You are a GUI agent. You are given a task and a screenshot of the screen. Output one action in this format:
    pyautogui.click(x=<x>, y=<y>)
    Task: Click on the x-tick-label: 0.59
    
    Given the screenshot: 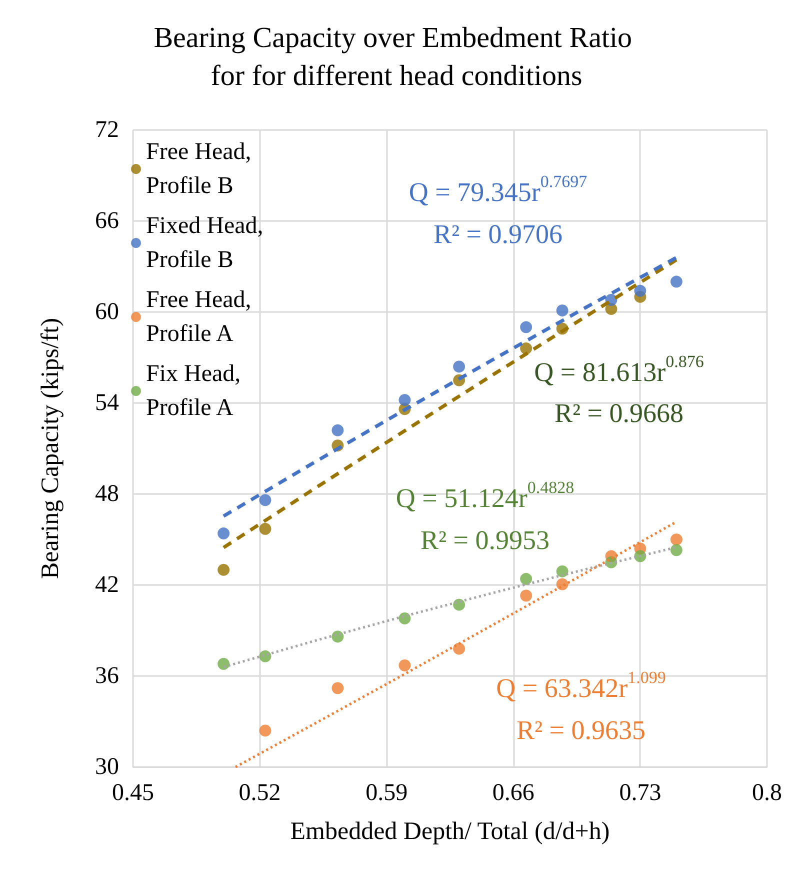 What is the action you would take?
    pyautogui.click(x=387, y=793)
    